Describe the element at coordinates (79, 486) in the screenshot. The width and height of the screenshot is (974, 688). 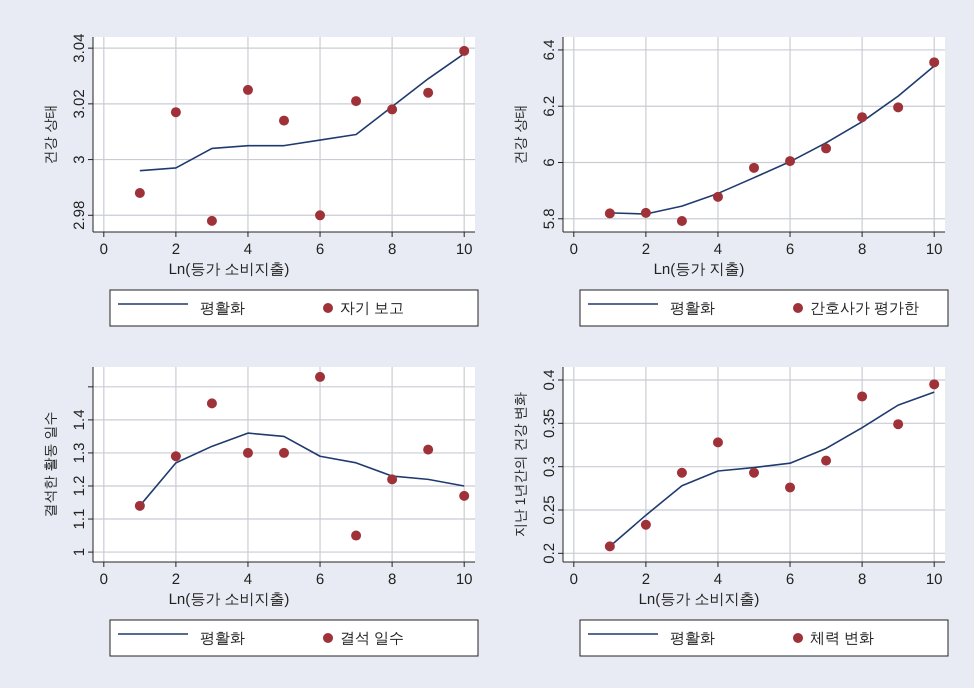
I see `y-tick-label: 1.2` at that location.